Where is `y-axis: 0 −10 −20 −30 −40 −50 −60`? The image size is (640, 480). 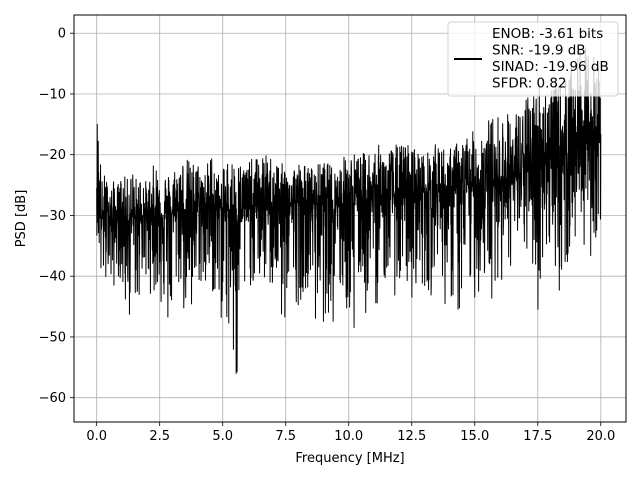 y-axis: 0 −10 −20 −30 −40 −50 −60 is located at coordinates (56, 216).